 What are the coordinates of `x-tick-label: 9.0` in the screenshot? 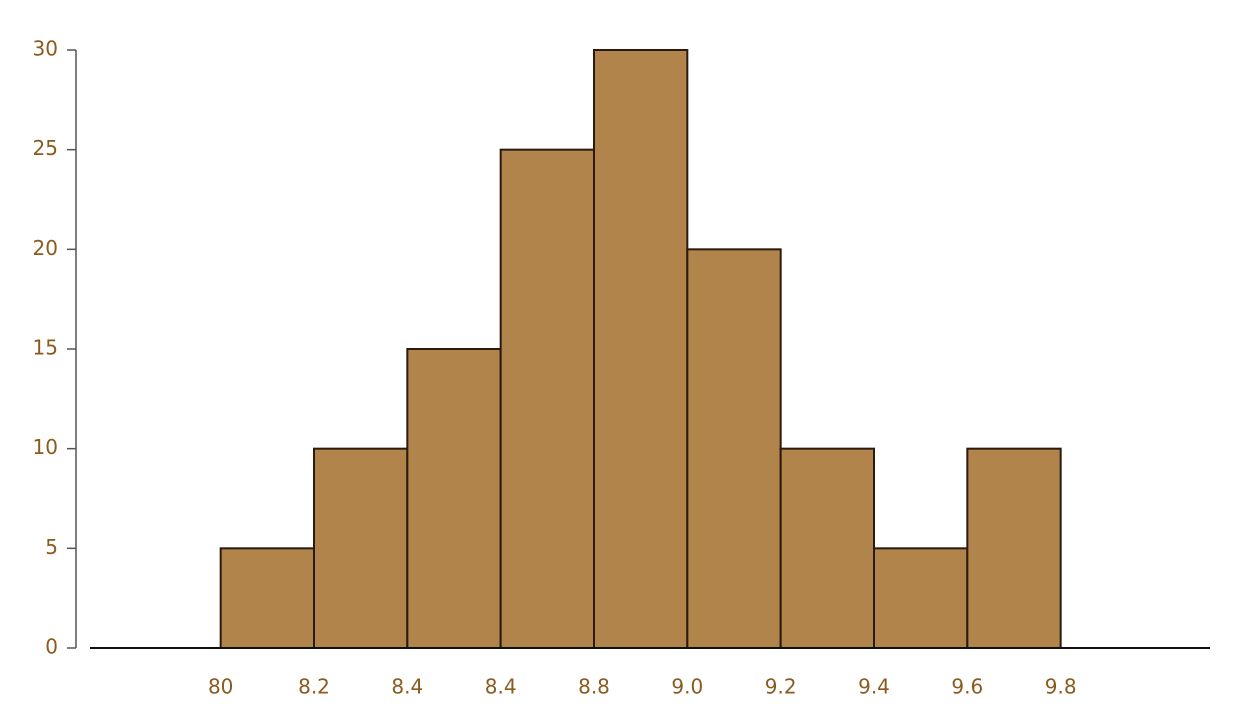 It's located at (687, 687).